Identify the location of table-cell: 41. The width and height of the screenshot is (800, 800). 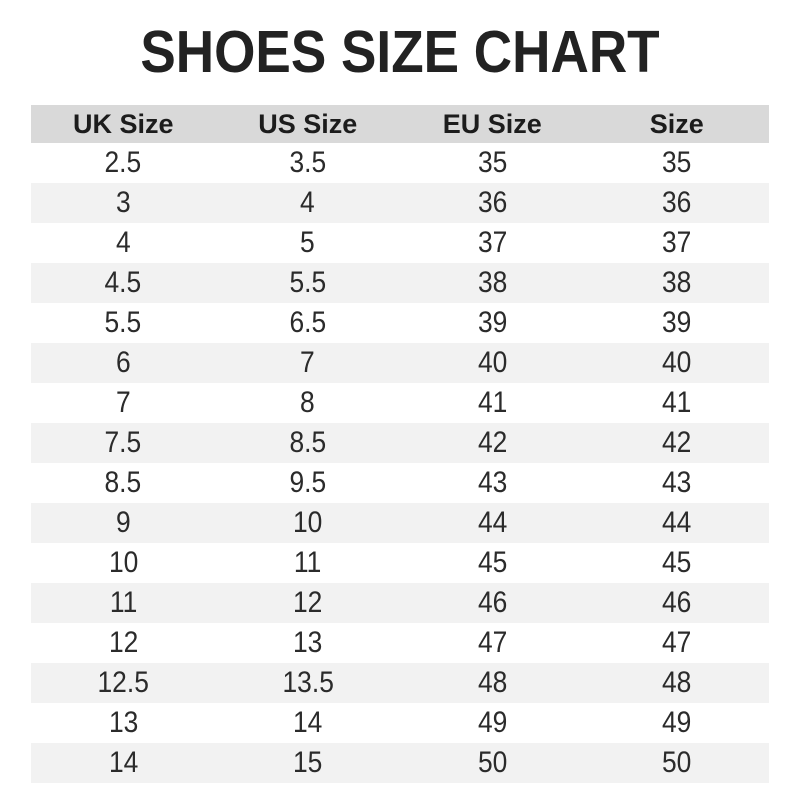
(677, 403).